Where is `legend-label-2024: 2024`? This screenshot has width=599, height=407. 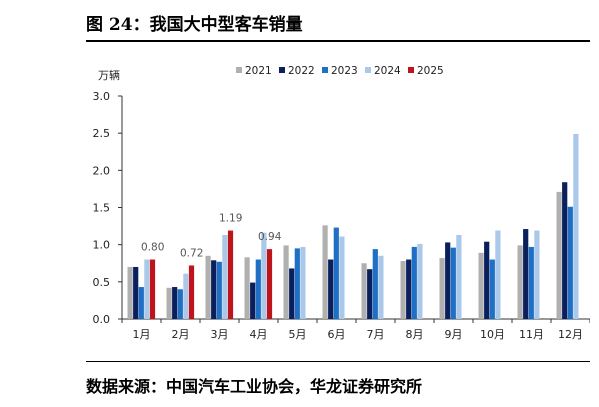
legend-label-2024: 2024 is located at coordinates (387, 71).